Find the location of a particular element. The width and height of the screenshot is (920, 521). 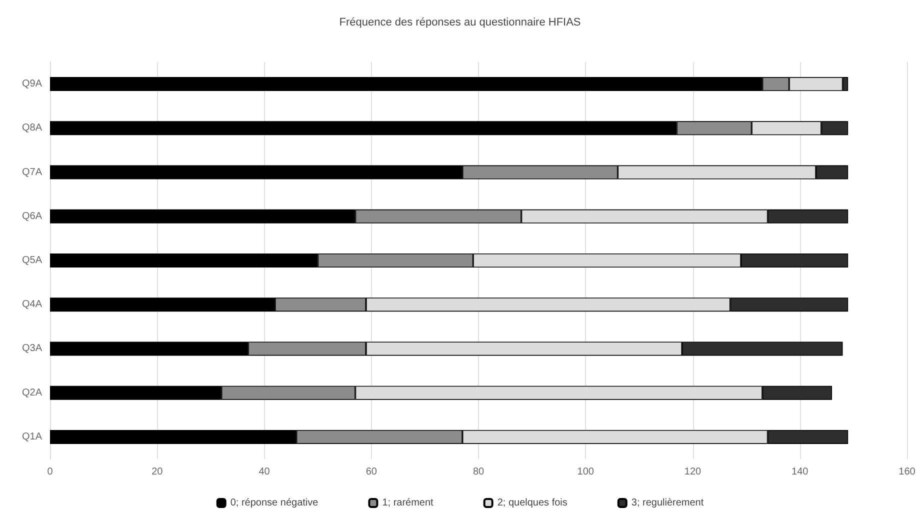

legend-label: 3; regulièrement is located at coordinates (667, 503).